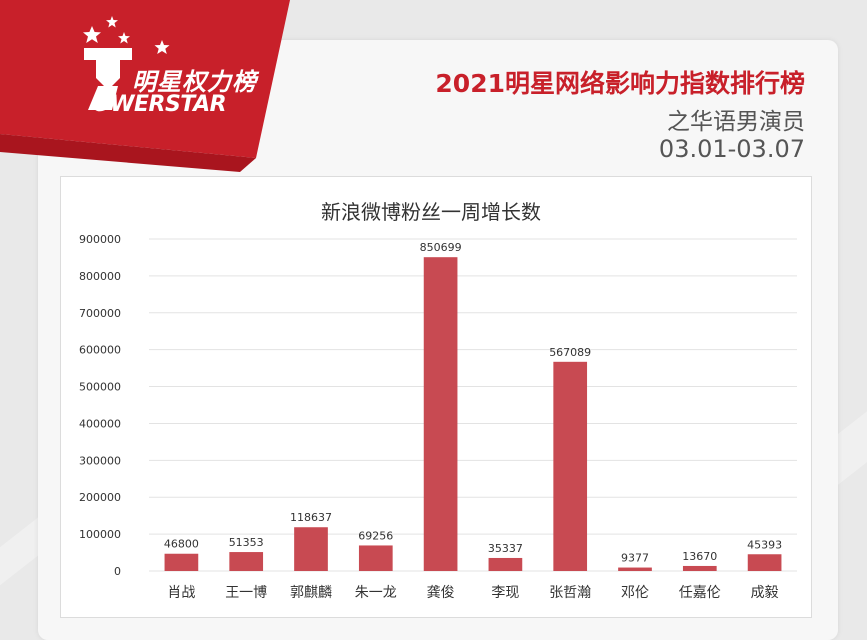 The height and width of the screenshot is (640, 867). What do you see at coordinates (100, 497) in the screenshot?
I see `y-tick-label: 200000` at bounding box center [100, 497].